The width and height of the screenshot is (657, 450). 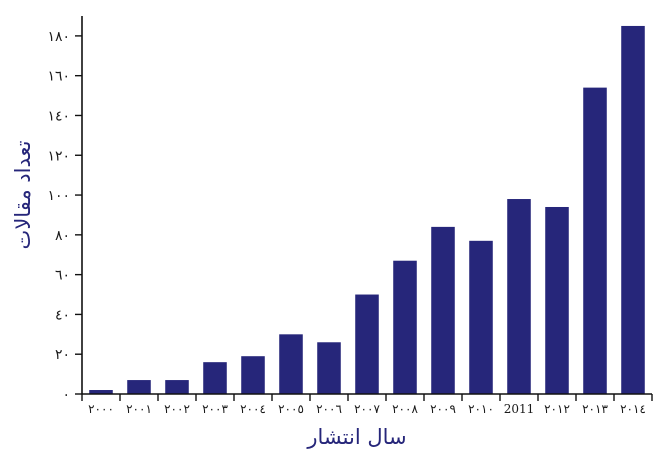 What do you see at coordinates (62, 276) in the screenshot?
I see `y-tick-label: ٦۰` at bounding box center [62, 276].